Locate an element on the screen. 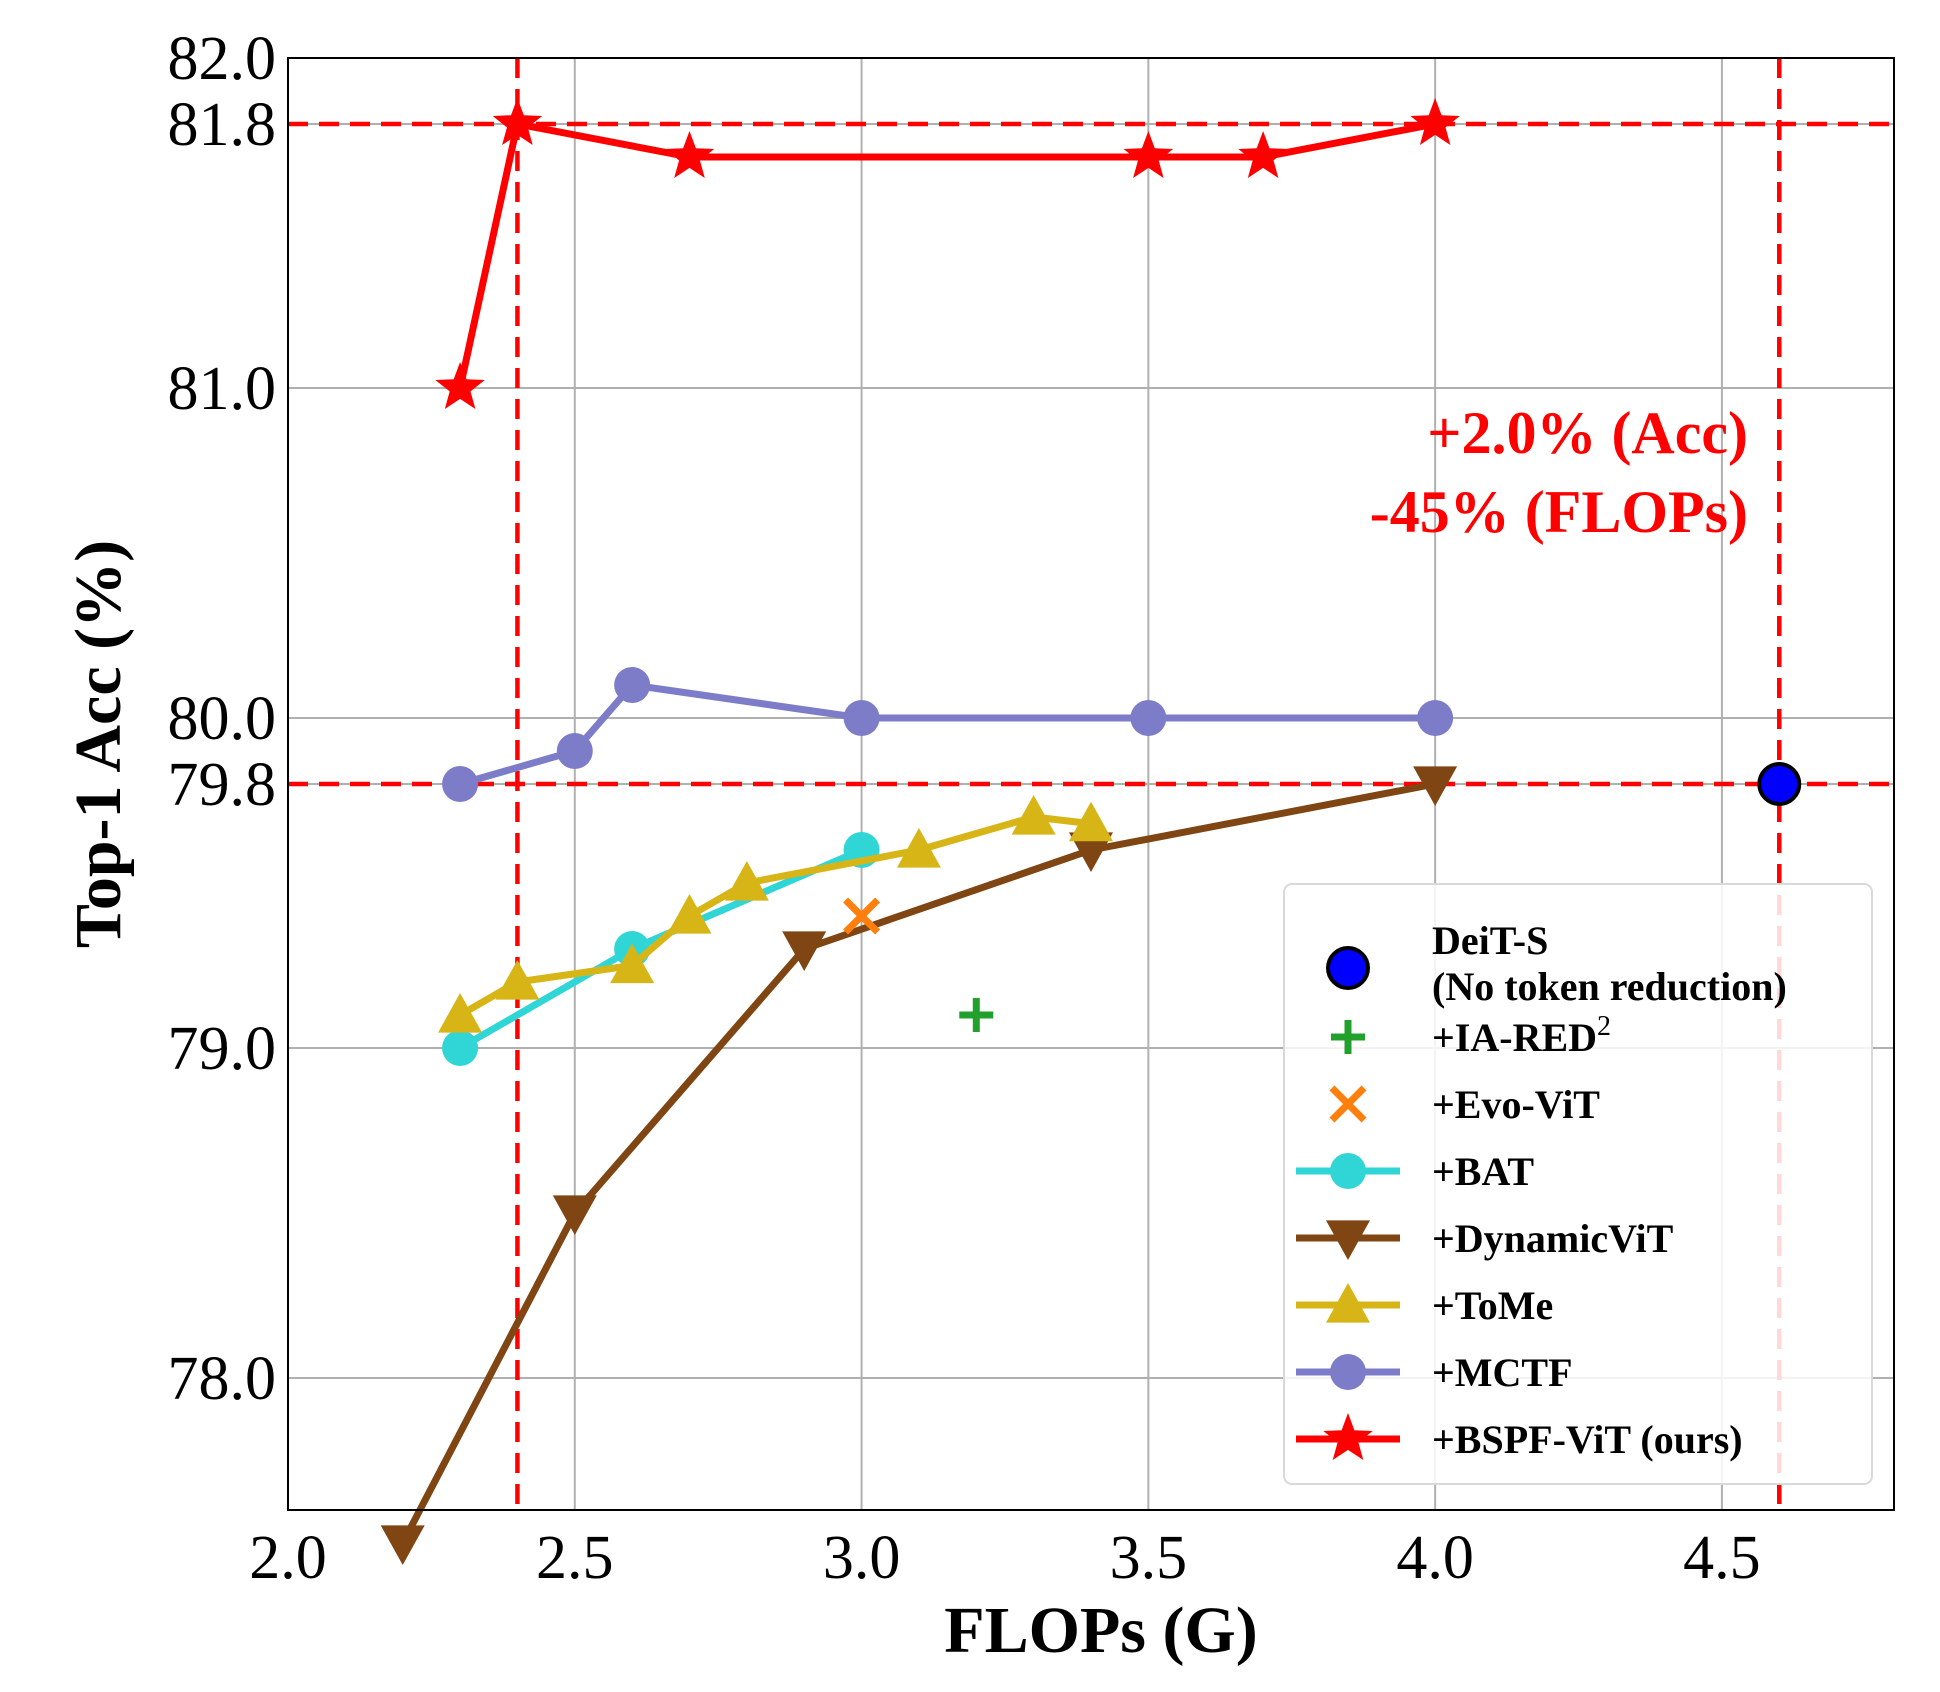 The height and width of the screenshot is (1692, 1940). series-deit-s is located at coordinates (1779, 784).